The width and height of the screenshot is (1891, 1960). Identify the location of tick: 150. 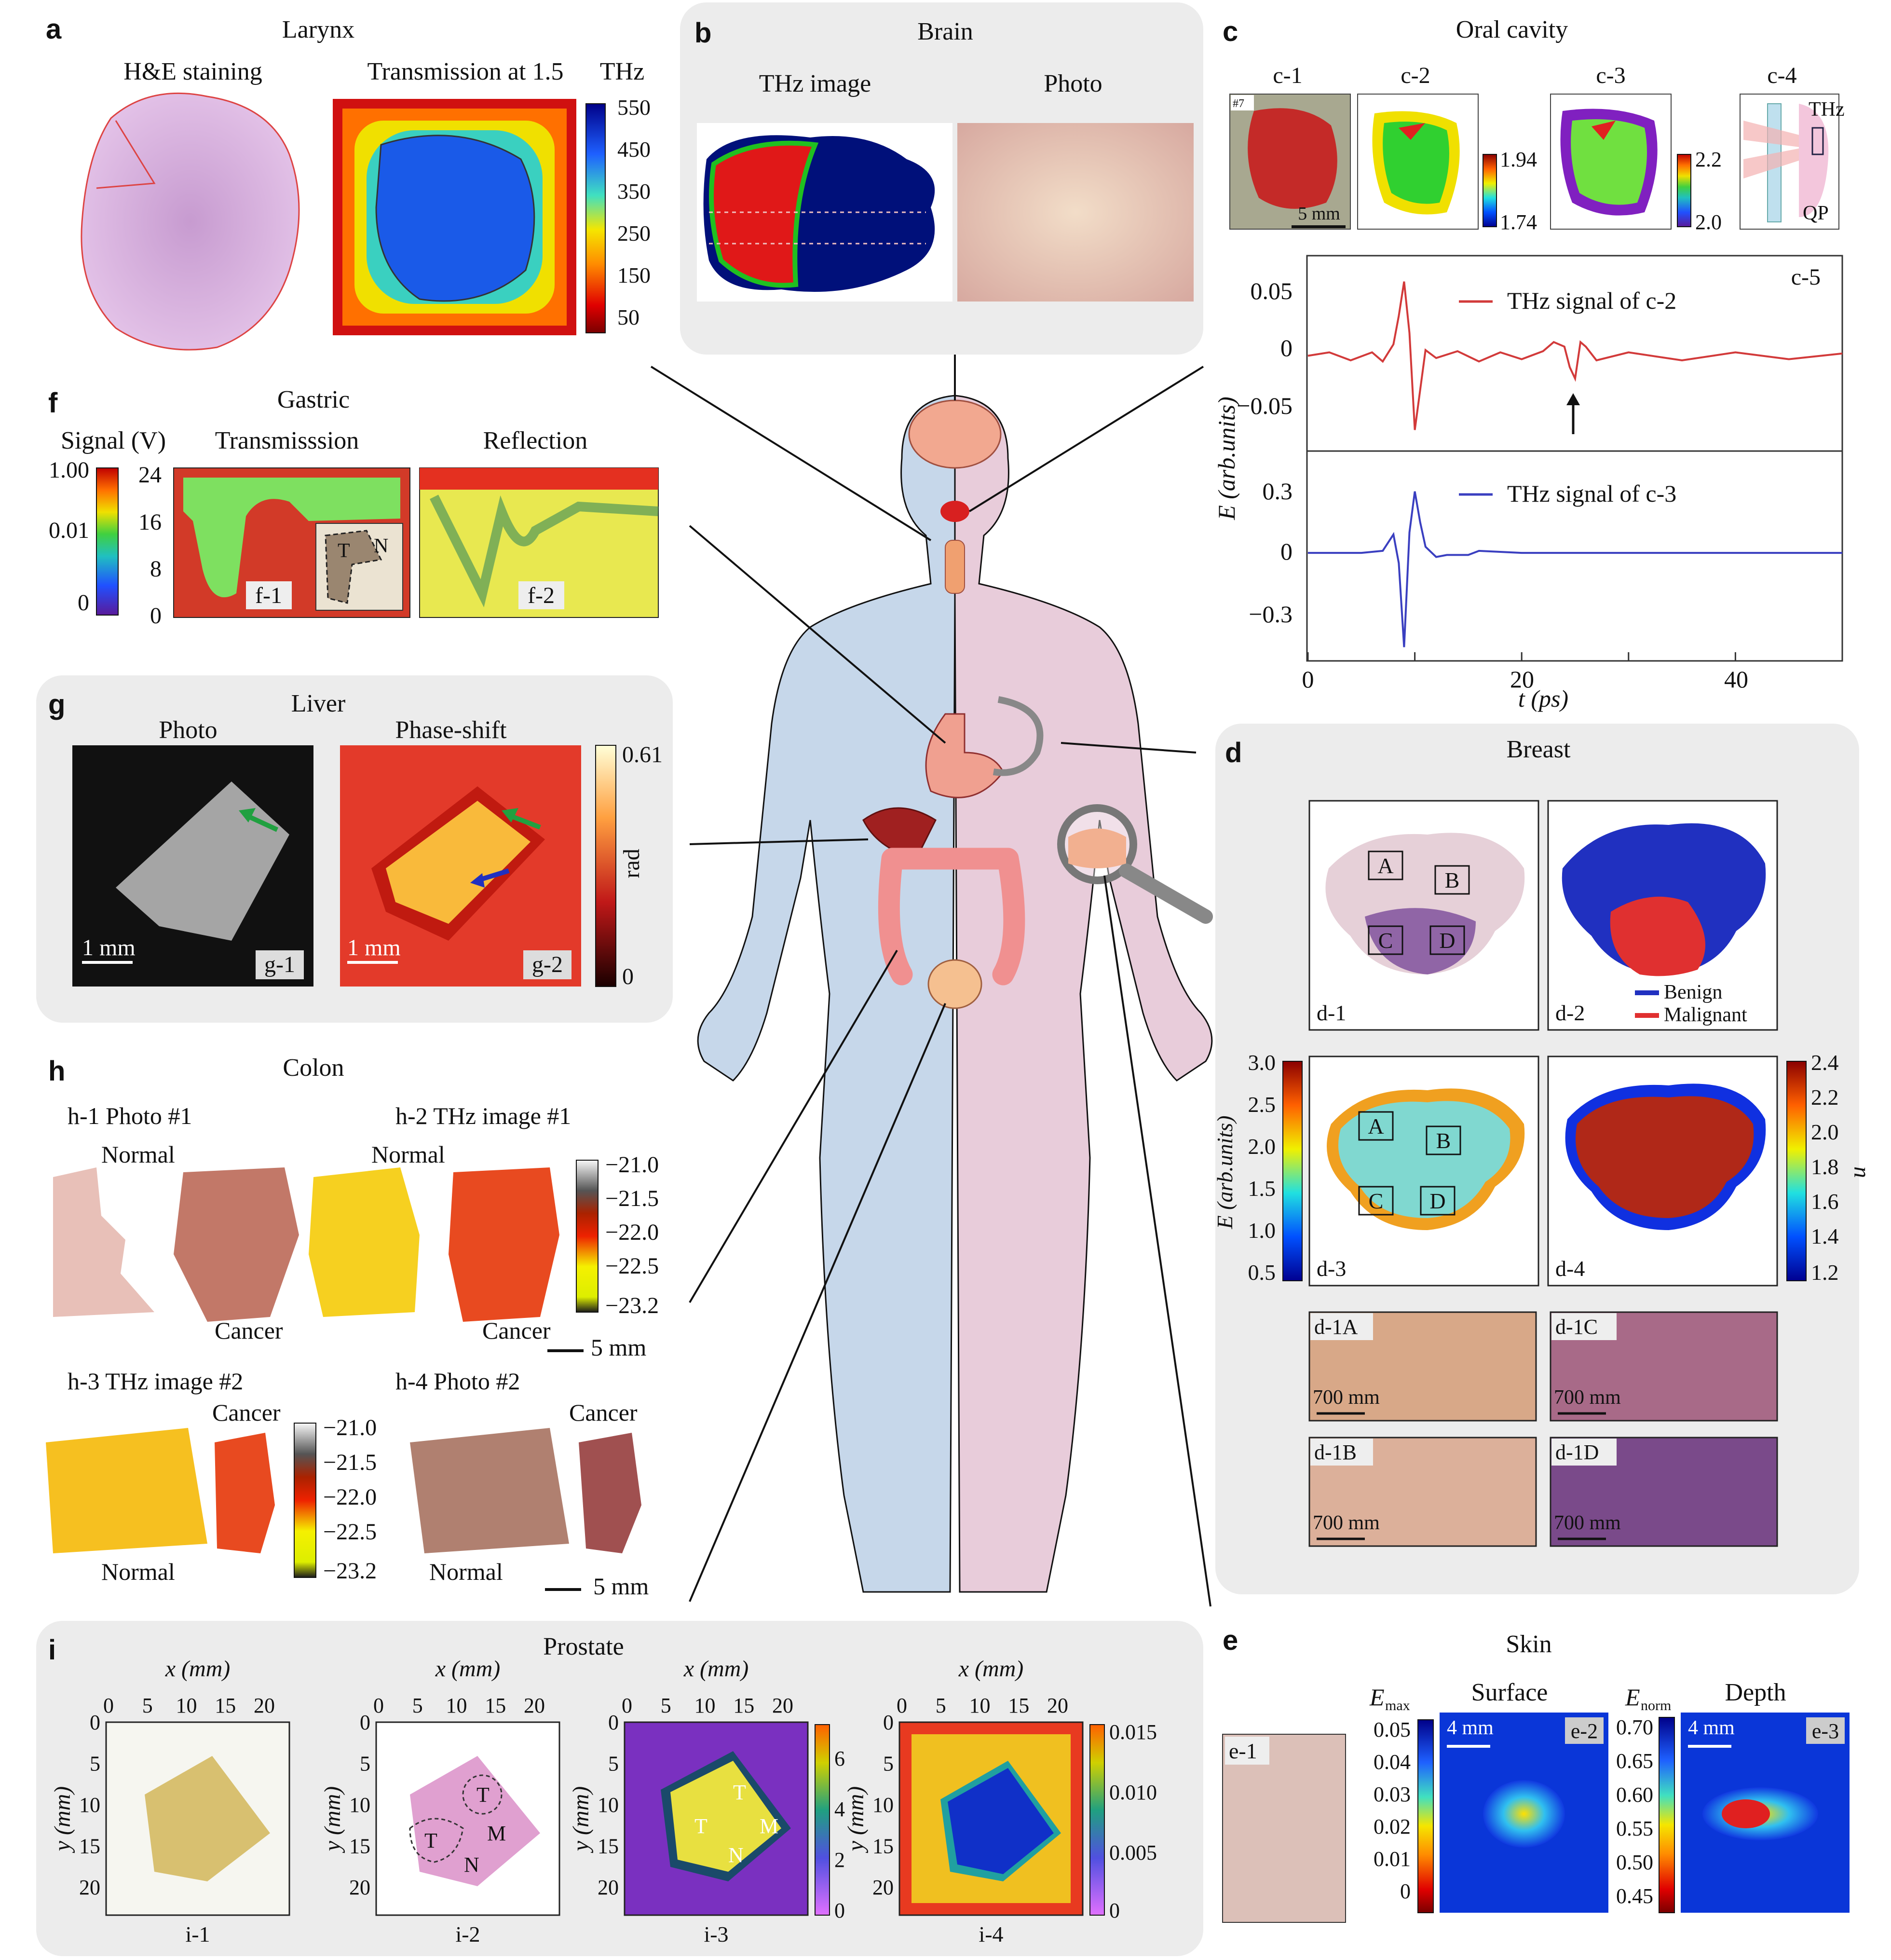
(634, 275).